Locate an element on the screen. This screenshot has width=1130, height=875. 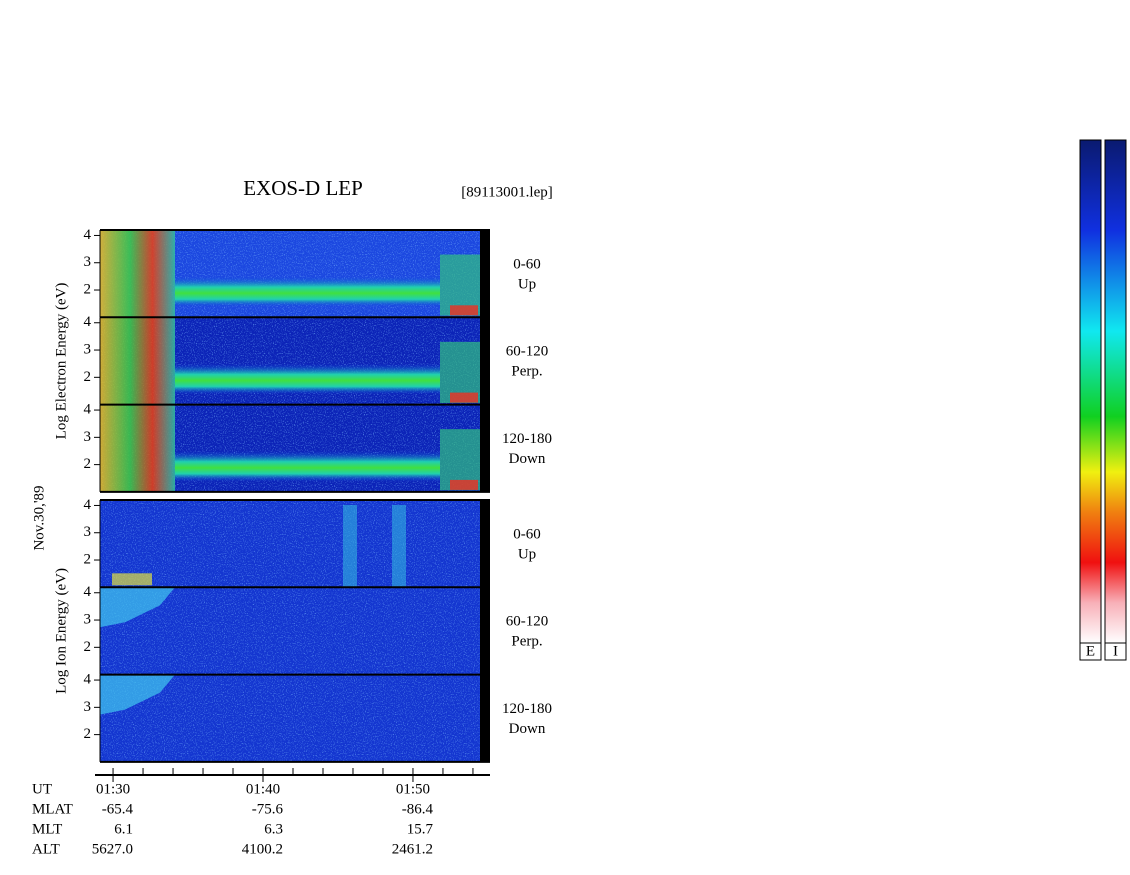
orbit-value: -65.4 is located at coordinates (118, 809).